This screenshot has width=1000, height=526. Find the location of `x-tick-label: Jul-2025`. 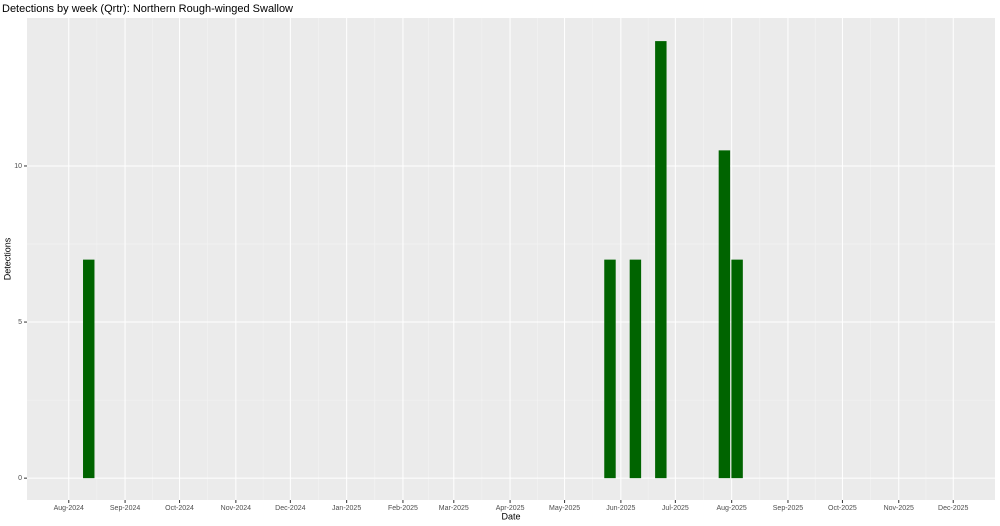

x-tick-label: Jul-2025 is located at coordinates (675, 508).